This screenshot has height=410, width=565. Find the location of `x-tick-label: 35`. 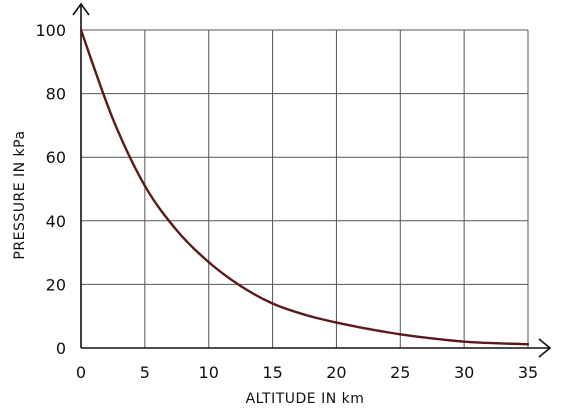

x-tick-label: 35 is located at coordinates (528, 372).